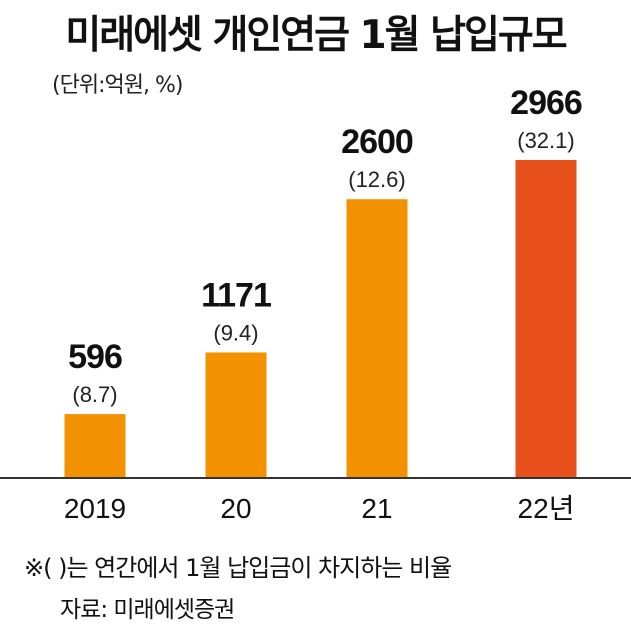  What do you see at coordinates (235, 508) in the screenshot?
I see `category-label-2: 20` at bounding box center [235, 508].